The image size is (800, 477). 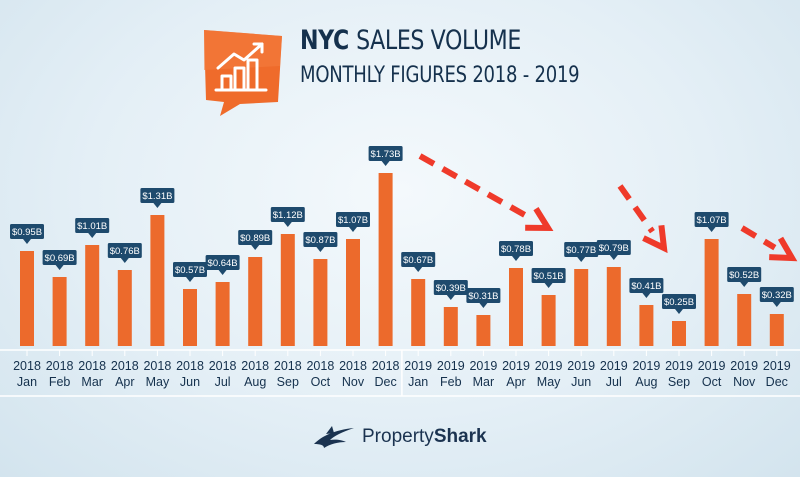 I want to click on growth-chart-icon, so click(x=243, y=73).